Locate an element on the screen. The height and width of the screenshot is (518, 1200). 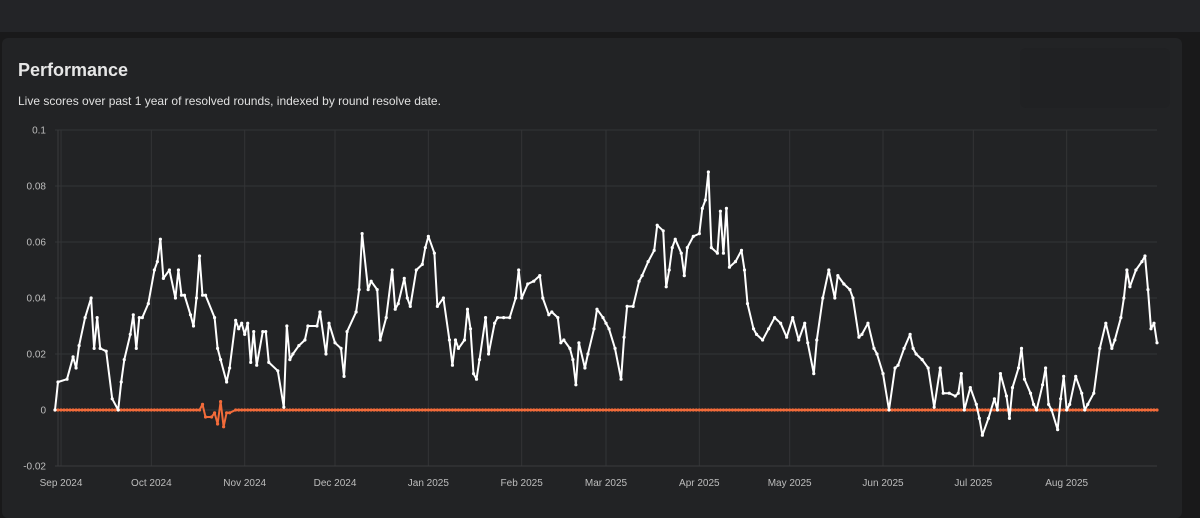
y-tick-label: 0.06 is located at coordinates (37, 243).